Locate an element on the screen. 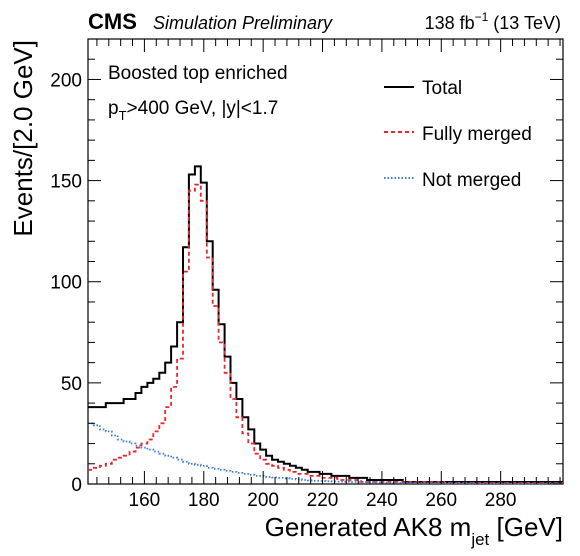  y-tick-label: 200 is located at coordinates (66, 80).